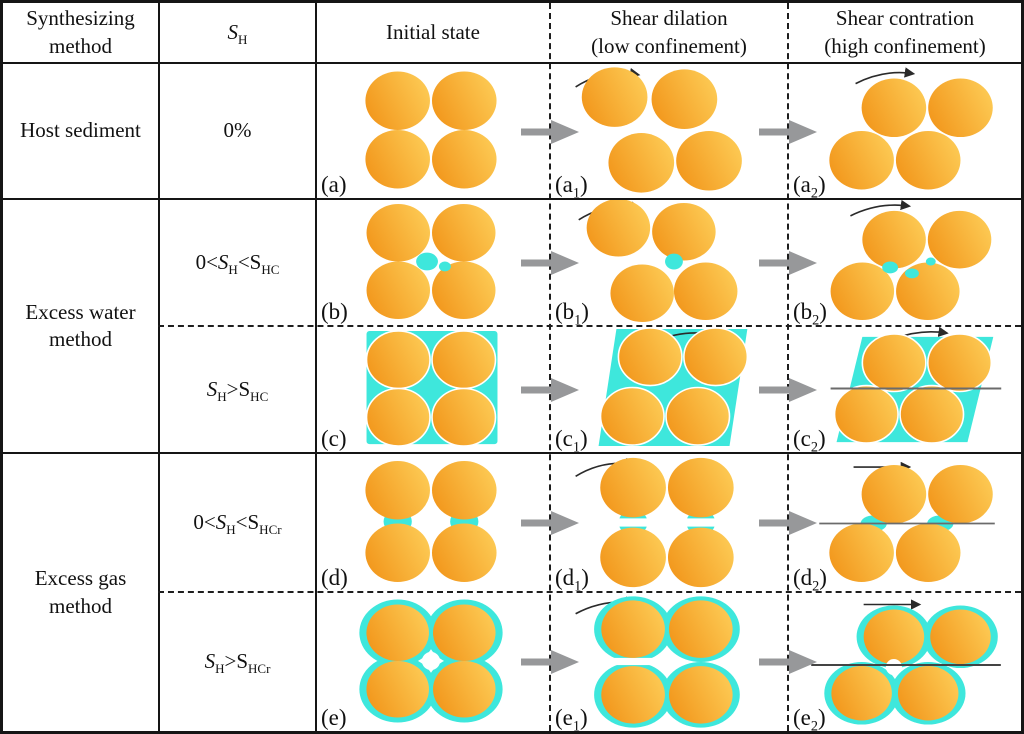 This screenshot has height=734, width=1024. What do you see at coordinates (911, 260) in the screenshot?
I see `diagram-water-low-contraction` at bounding box center [911, 260].